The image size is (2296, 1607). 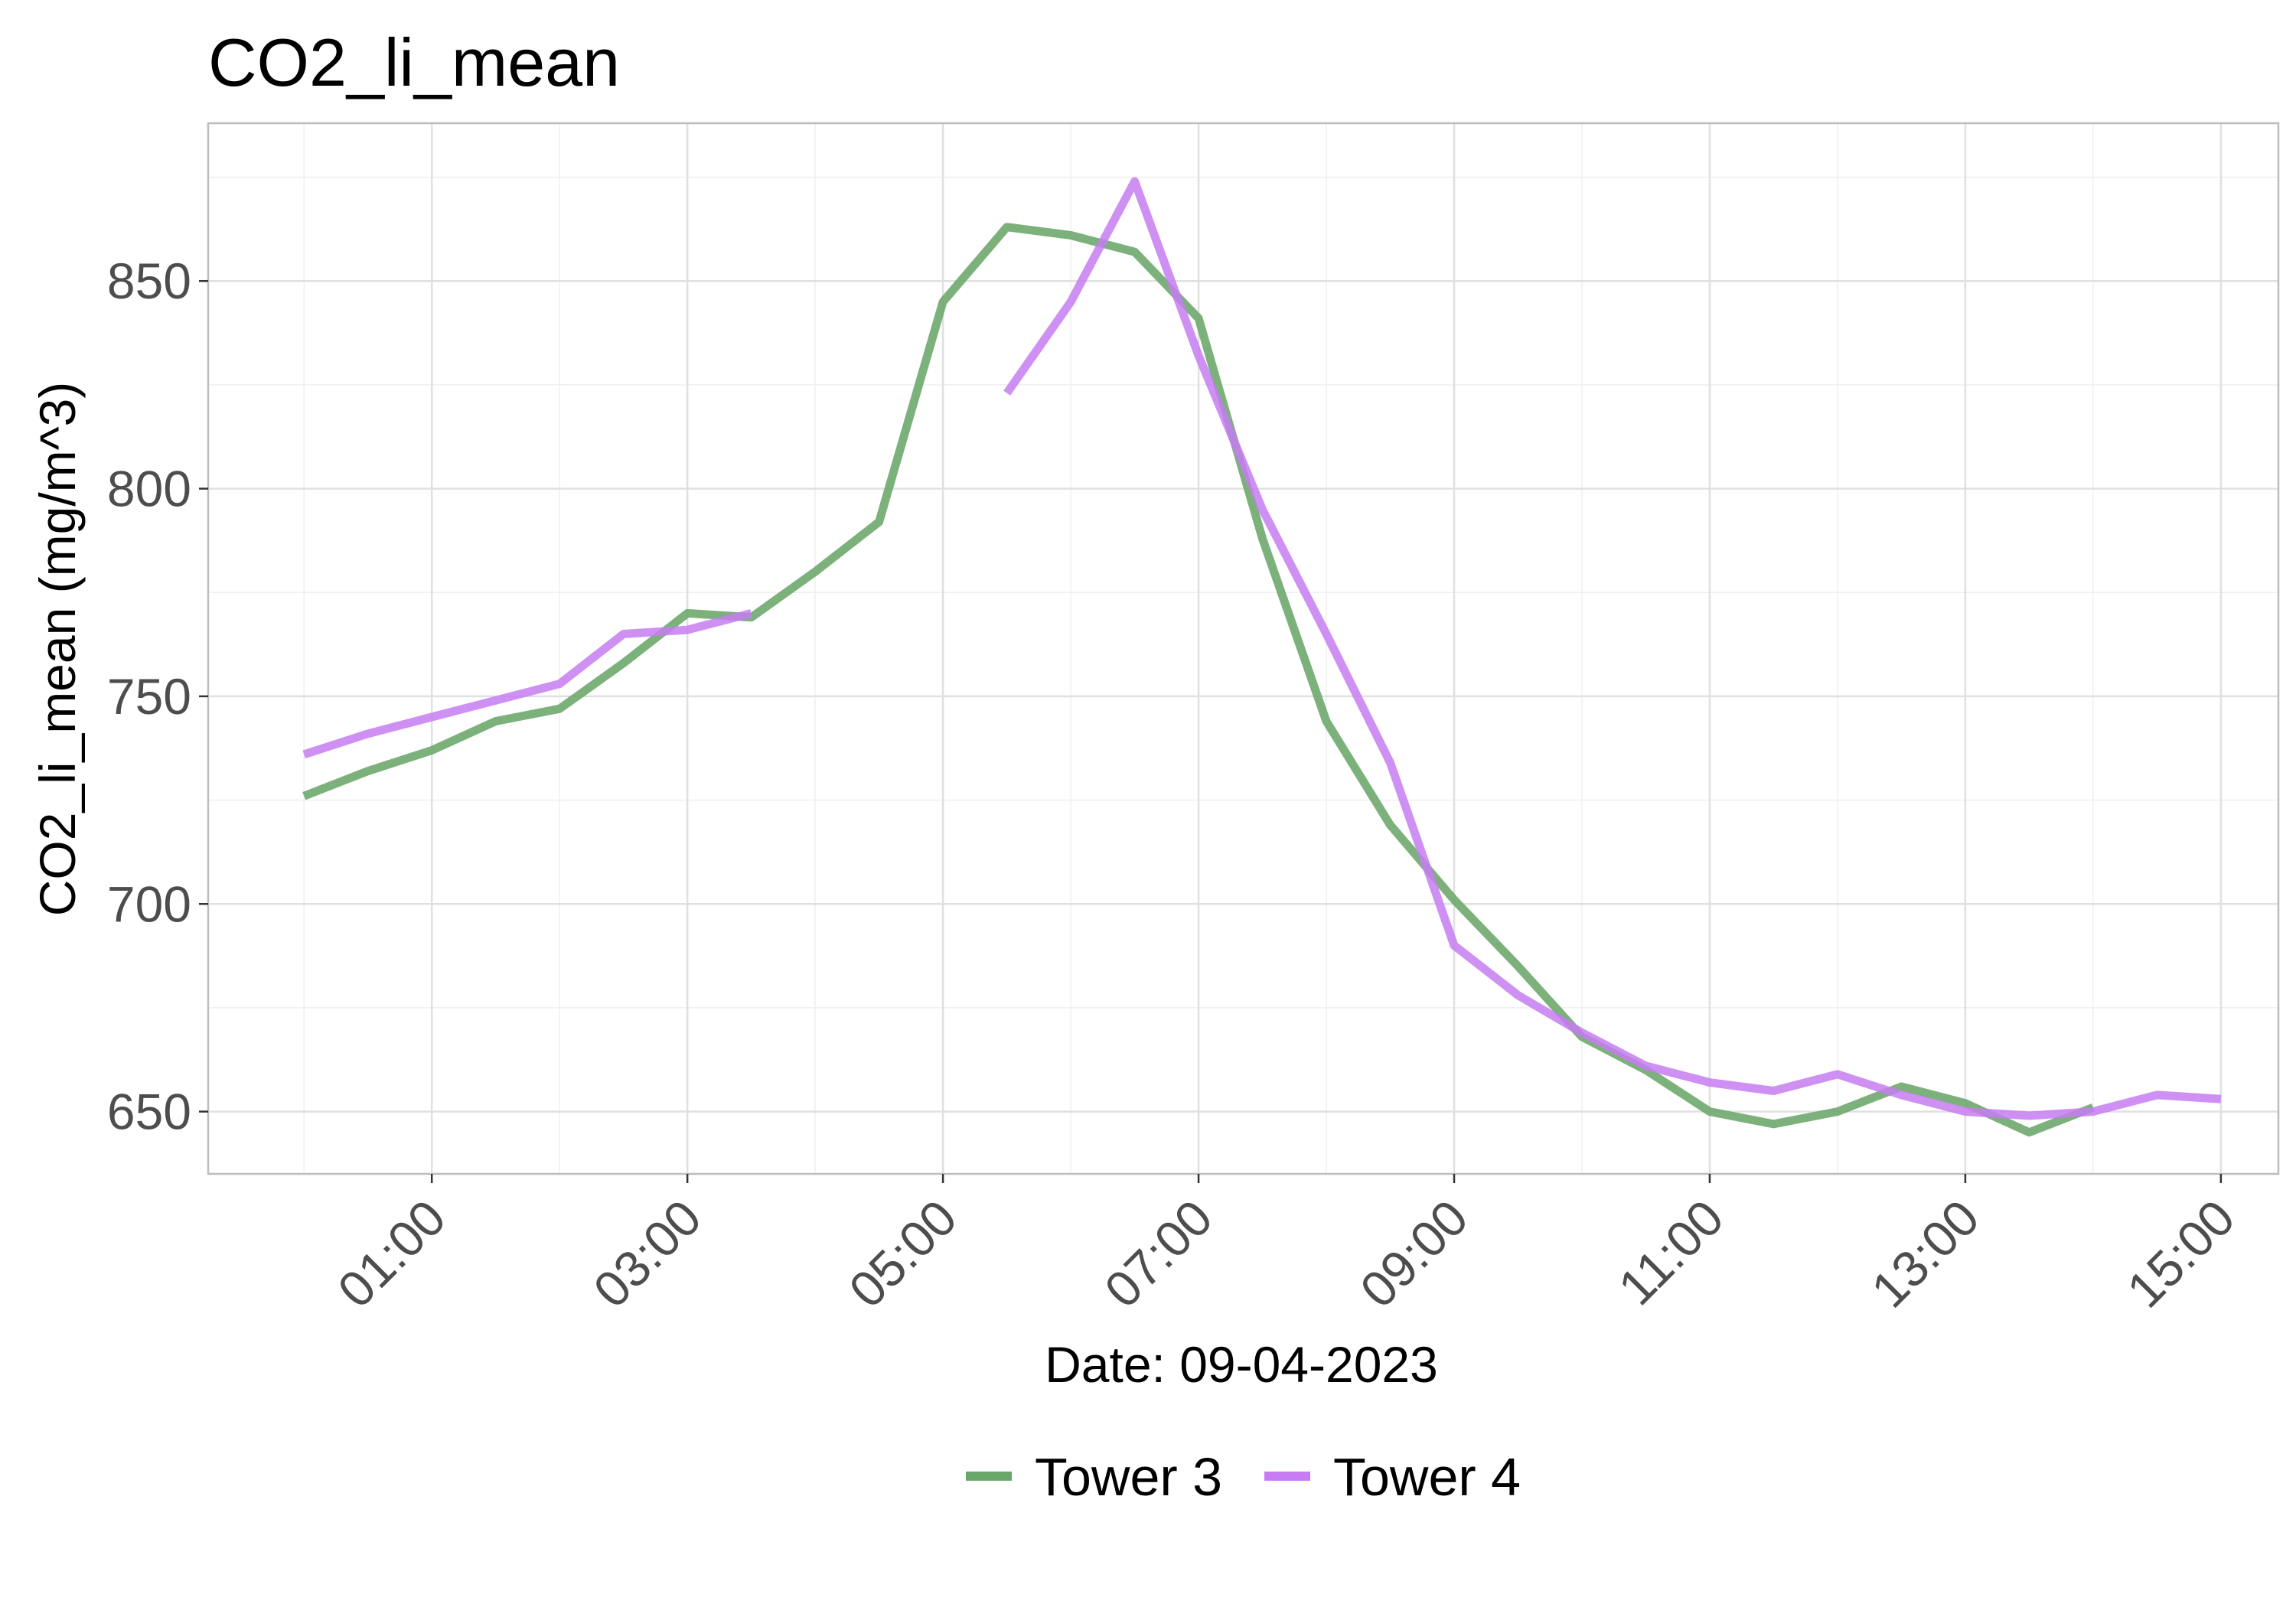 What do you see at coordinates (149, 281) in the screenshot?
I see `y-tick-label: 850` at bounding box center [149, 281].